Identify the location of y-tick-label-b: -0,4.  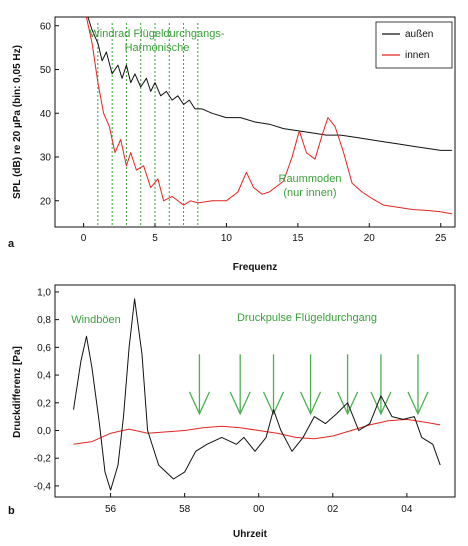
(43, 486).